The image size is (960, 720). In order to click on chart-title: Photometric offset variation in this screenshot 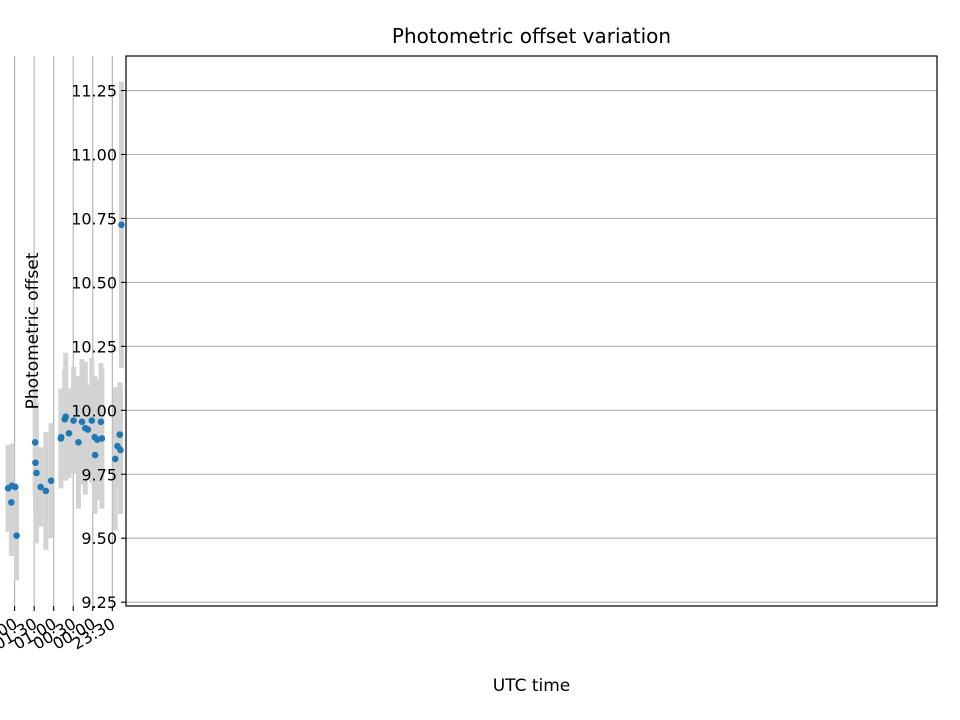, I will do `click(531, 36)`.